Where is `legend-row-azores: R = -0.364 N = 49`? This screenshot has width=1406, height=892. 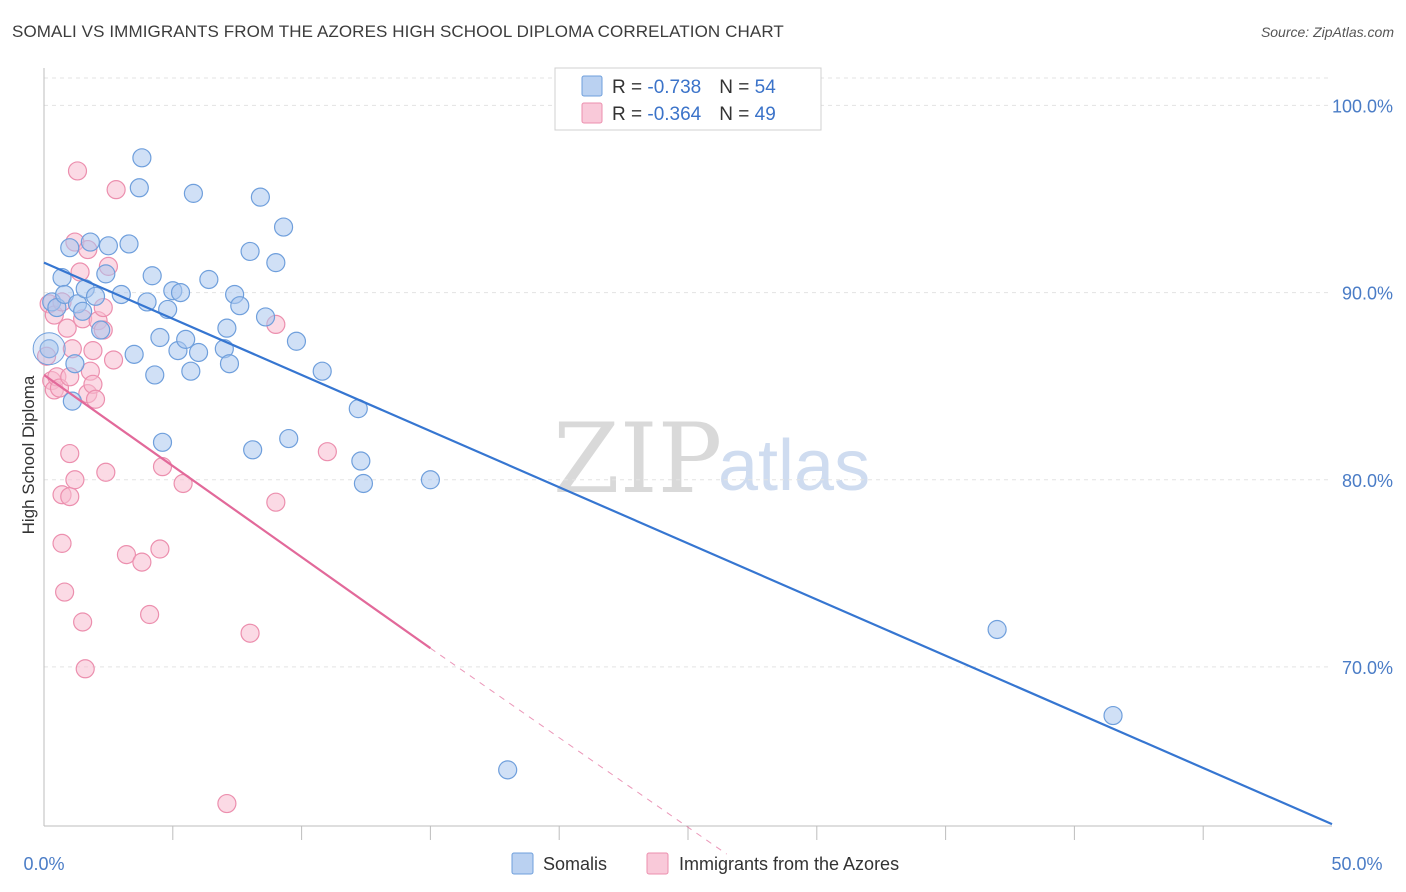
legend-row-azores: R = -0.364 N = 49 is located at coordinates (694, 114).